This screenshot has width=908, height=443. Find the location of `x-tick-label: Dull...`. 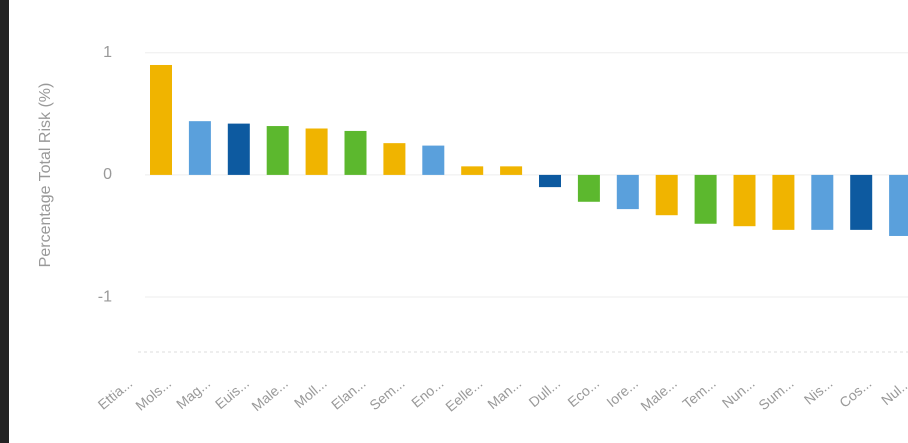

x-tick-label: Dull... is located at coordinates (545, 392).